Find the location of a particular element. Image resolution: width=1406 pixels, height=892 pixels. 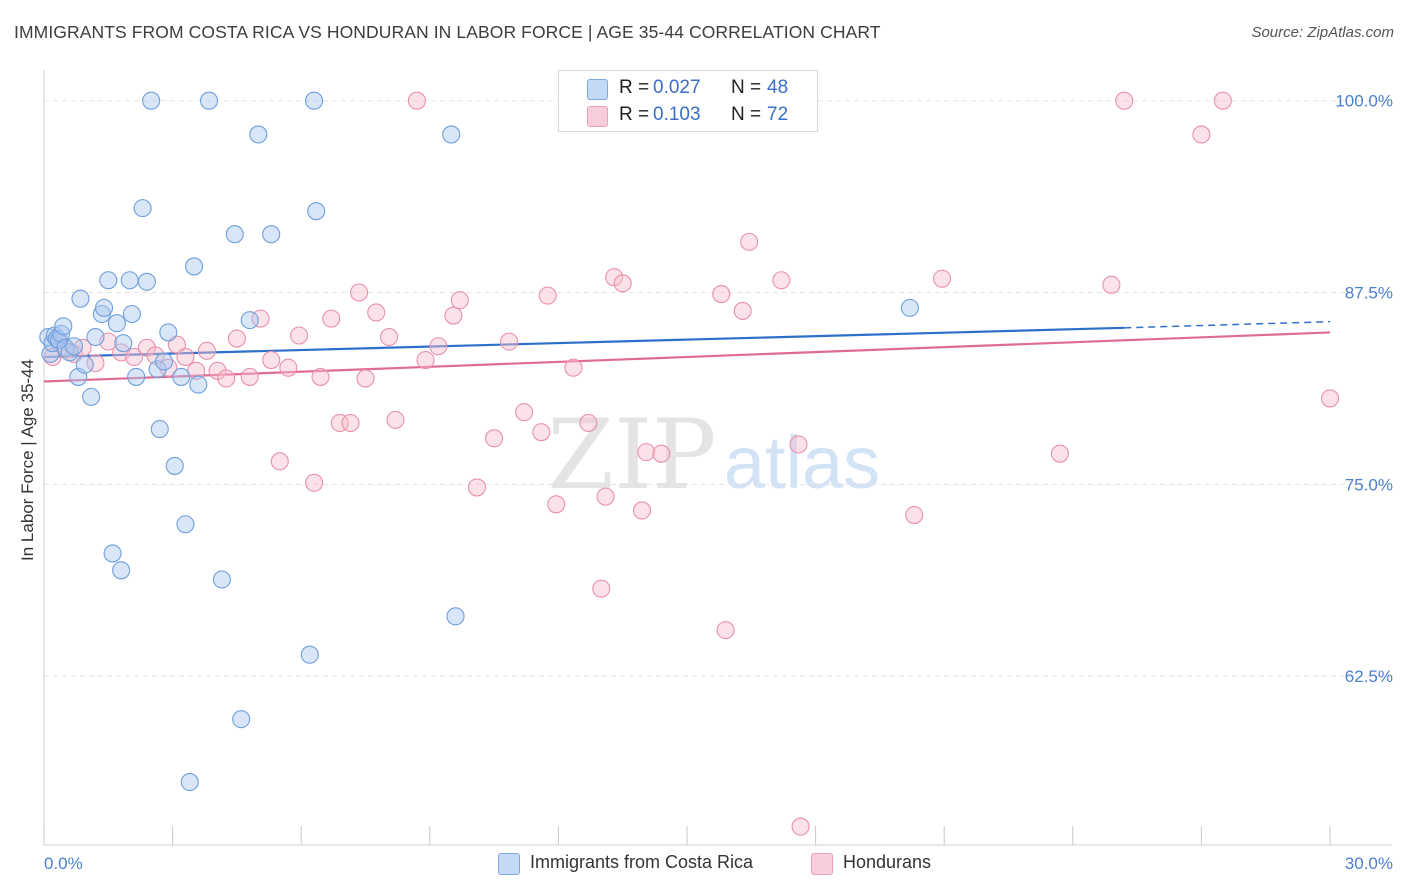

legend-swatch-blue is located at coordinates (597, 89).